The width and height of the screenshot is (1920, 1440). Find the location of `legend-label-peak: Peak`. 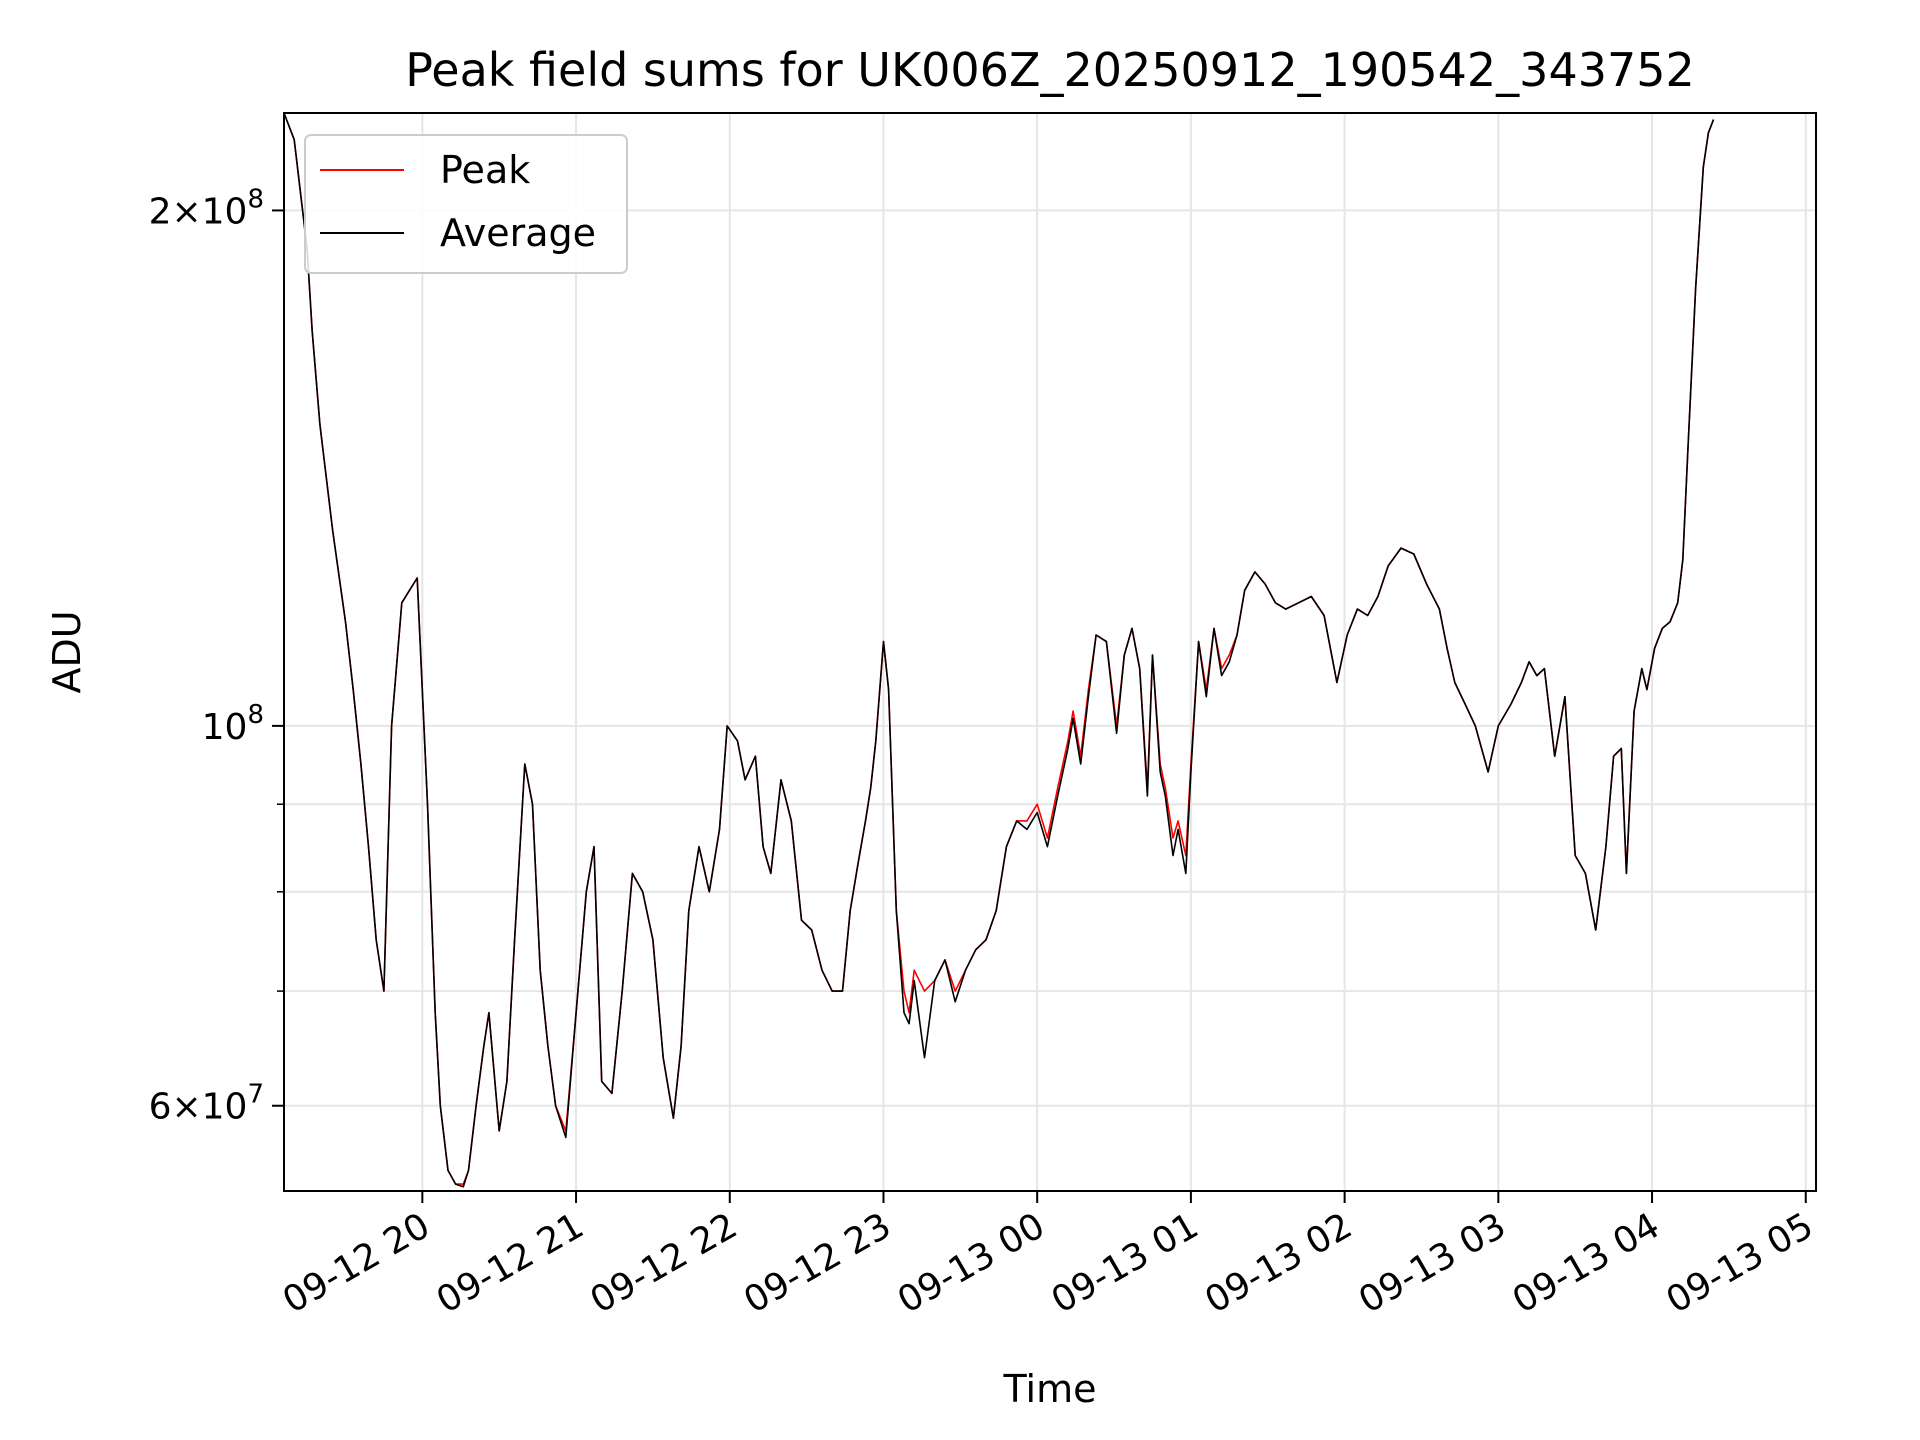

legend-label-peak: Peak is located at coordinates (485, 170).